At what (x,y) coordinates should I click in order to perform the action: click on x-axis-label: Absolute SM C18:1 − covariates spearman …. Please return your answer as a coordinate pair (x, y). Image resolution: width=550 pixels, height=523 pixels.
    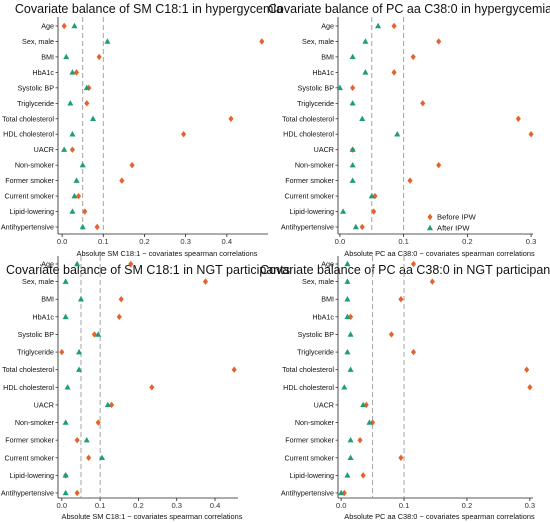
    Looking at the image, I should click on (167, 253).